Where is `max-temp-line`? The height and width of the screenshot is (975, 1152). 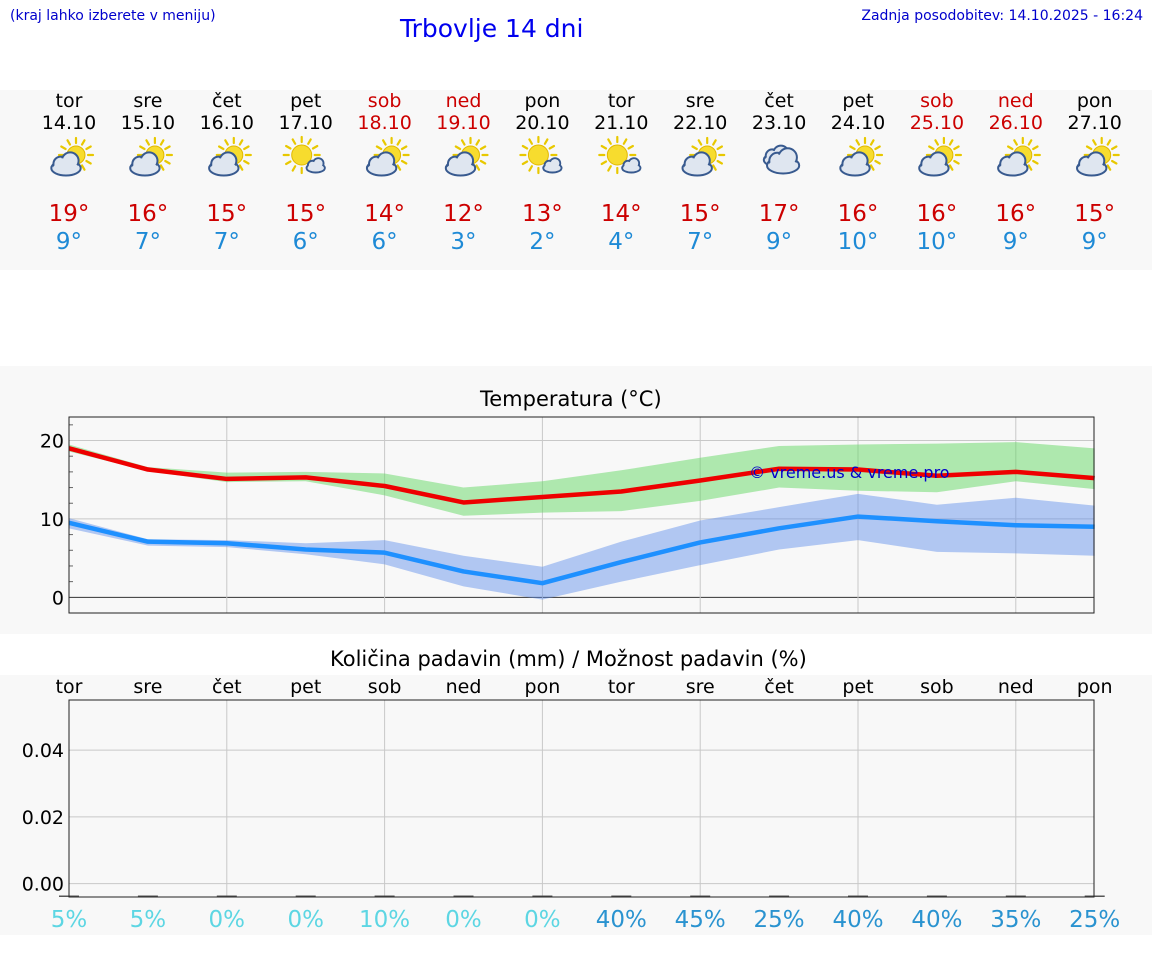 max-temp-line is located at coordinates (581, 475).